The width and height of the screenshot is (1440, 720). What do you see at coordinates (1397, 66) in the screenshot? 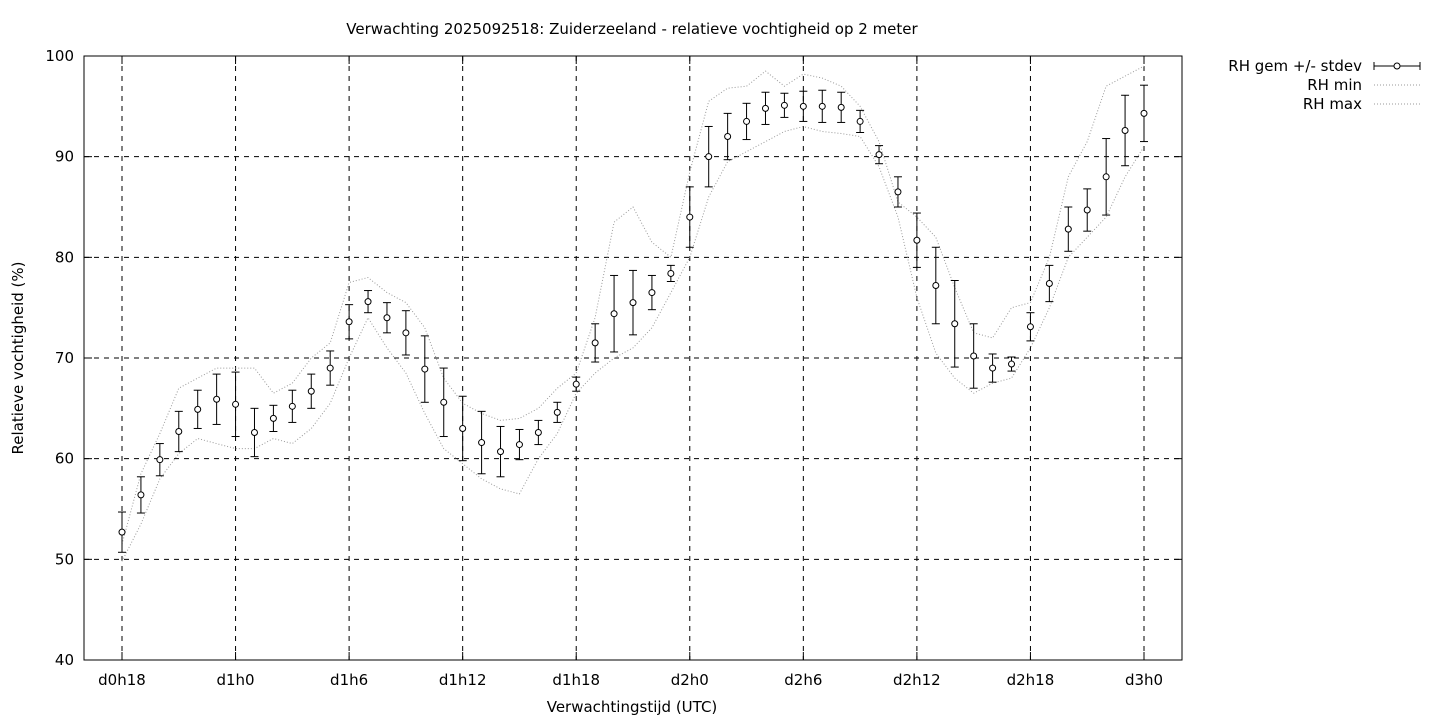
I see `legend-swatch-point` at bounding box center [1397, 66].